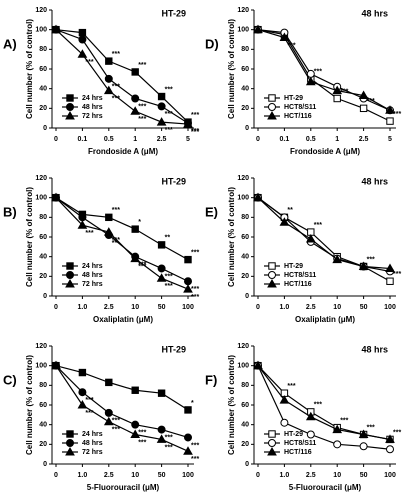  What do you see at coordinates (290, 210) in the screenshot?
I see `significance: **` at bounding box center [290, 210].